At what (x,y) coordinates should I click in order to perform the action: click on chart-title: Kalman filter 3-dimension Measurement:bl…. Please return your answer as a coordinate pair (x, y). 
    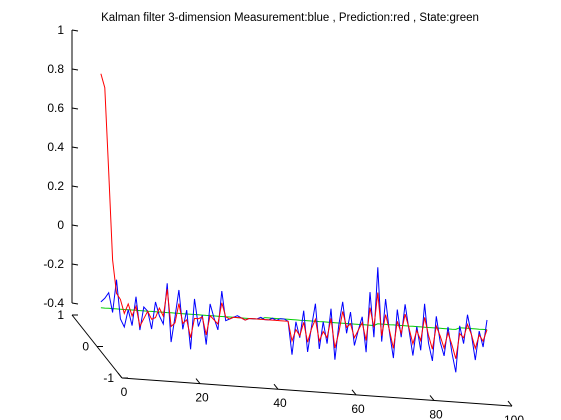
    Looking at the image, I should click on (290, 18).